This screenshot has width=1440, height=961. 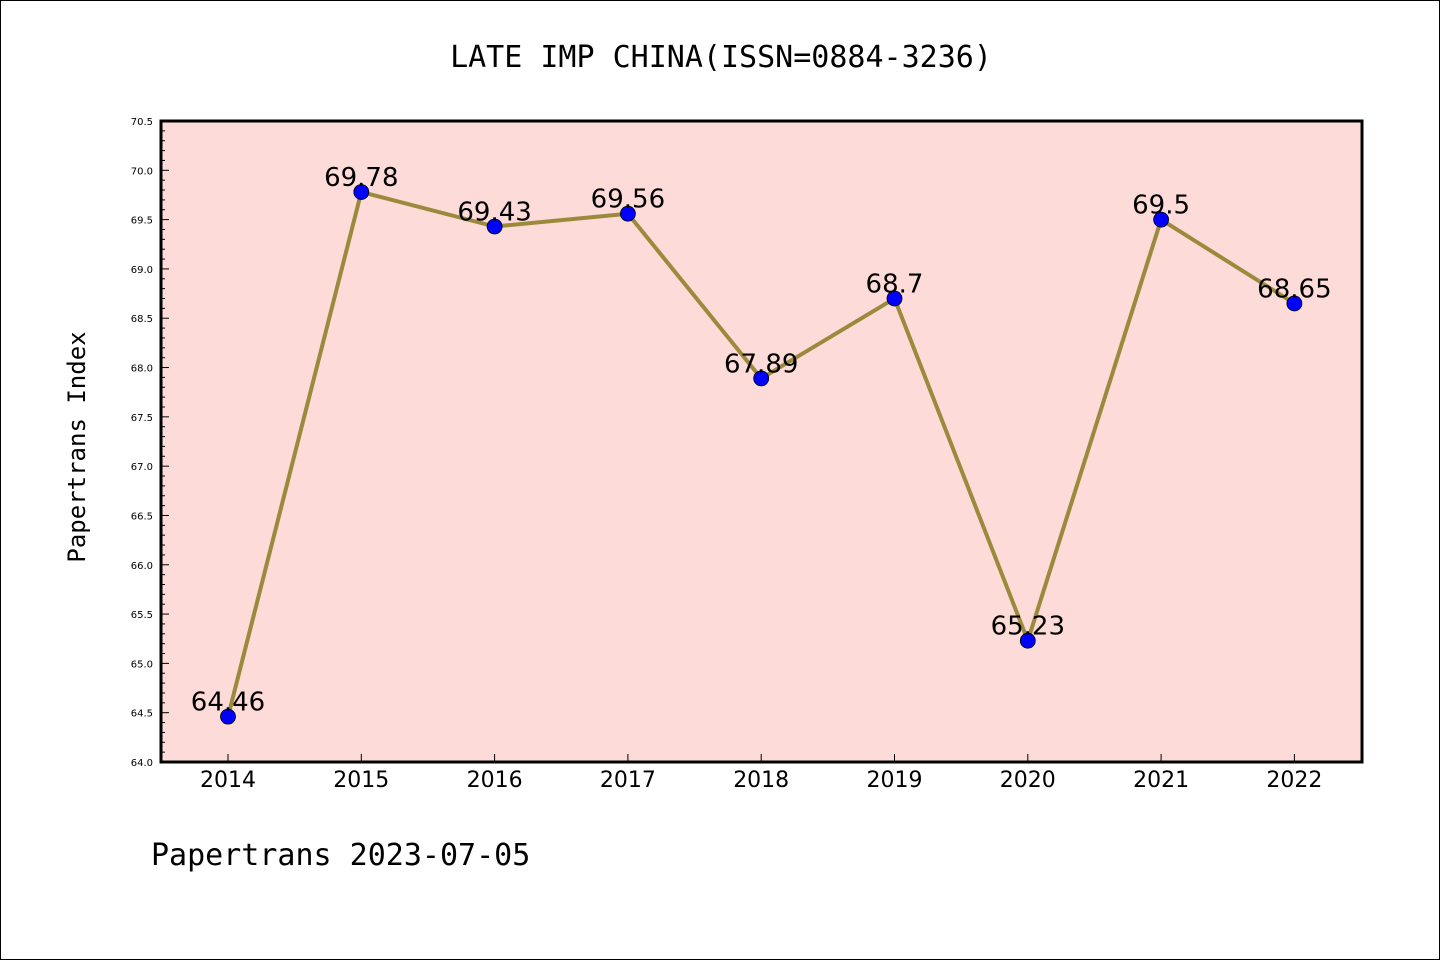 What do you see at coordinates (1027, 640) in the screenshot?
I see `data-point-2020` at bounding box center [1027, 640].